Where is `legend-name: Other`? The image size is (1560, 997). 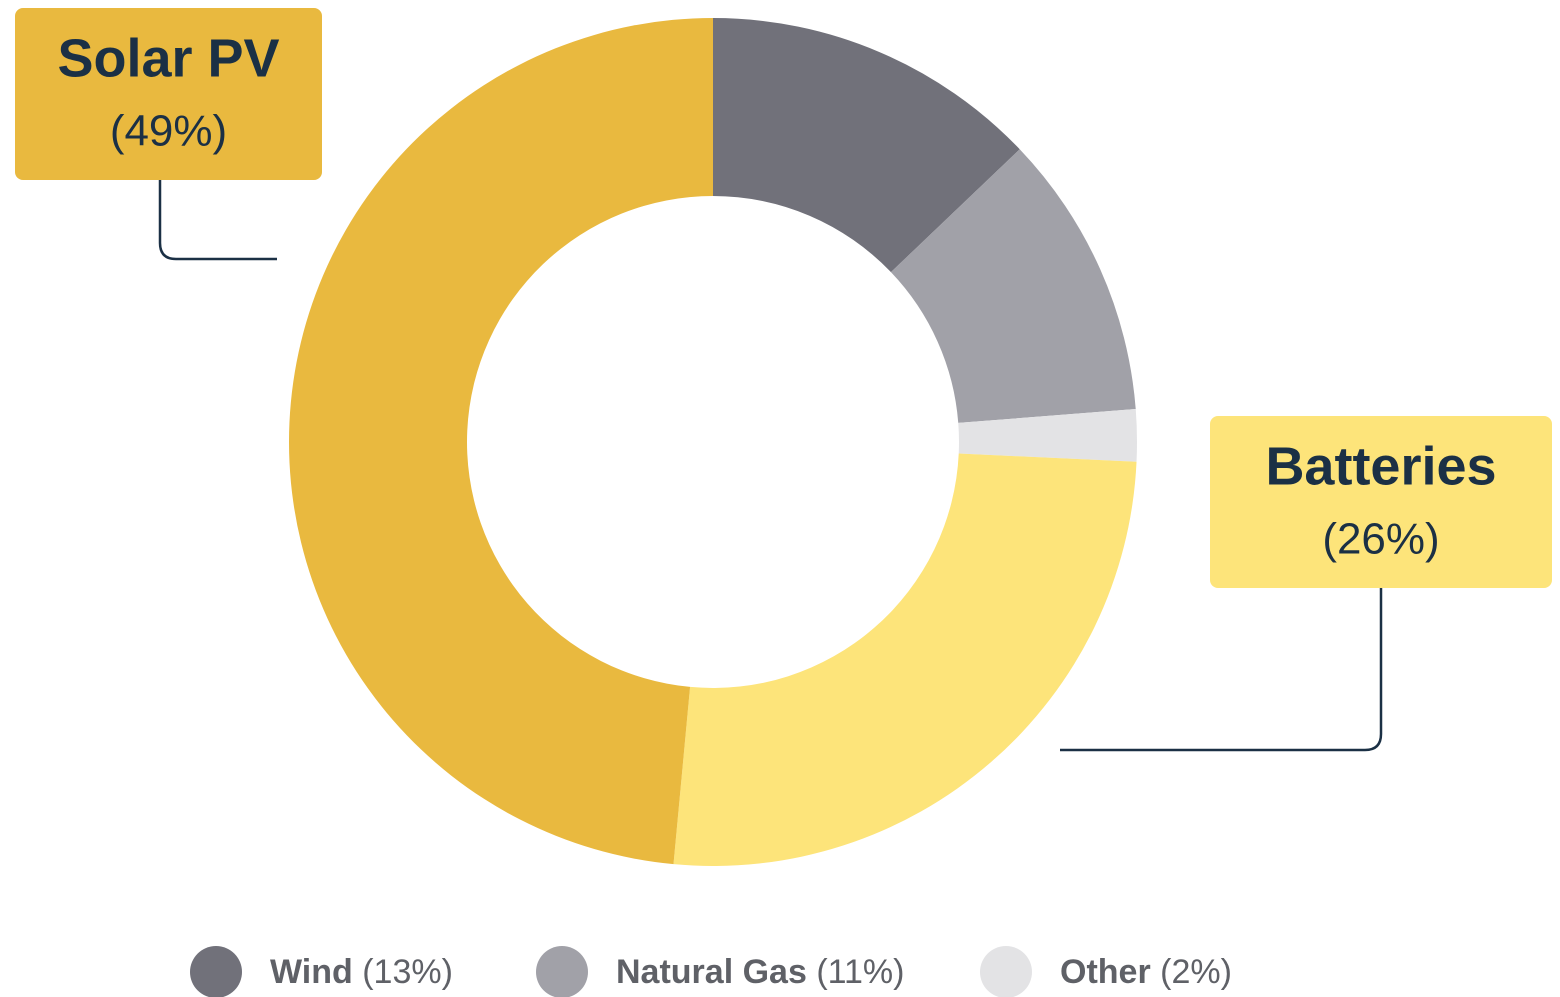
legend-name: Other is located at coordinates (1105, 972).